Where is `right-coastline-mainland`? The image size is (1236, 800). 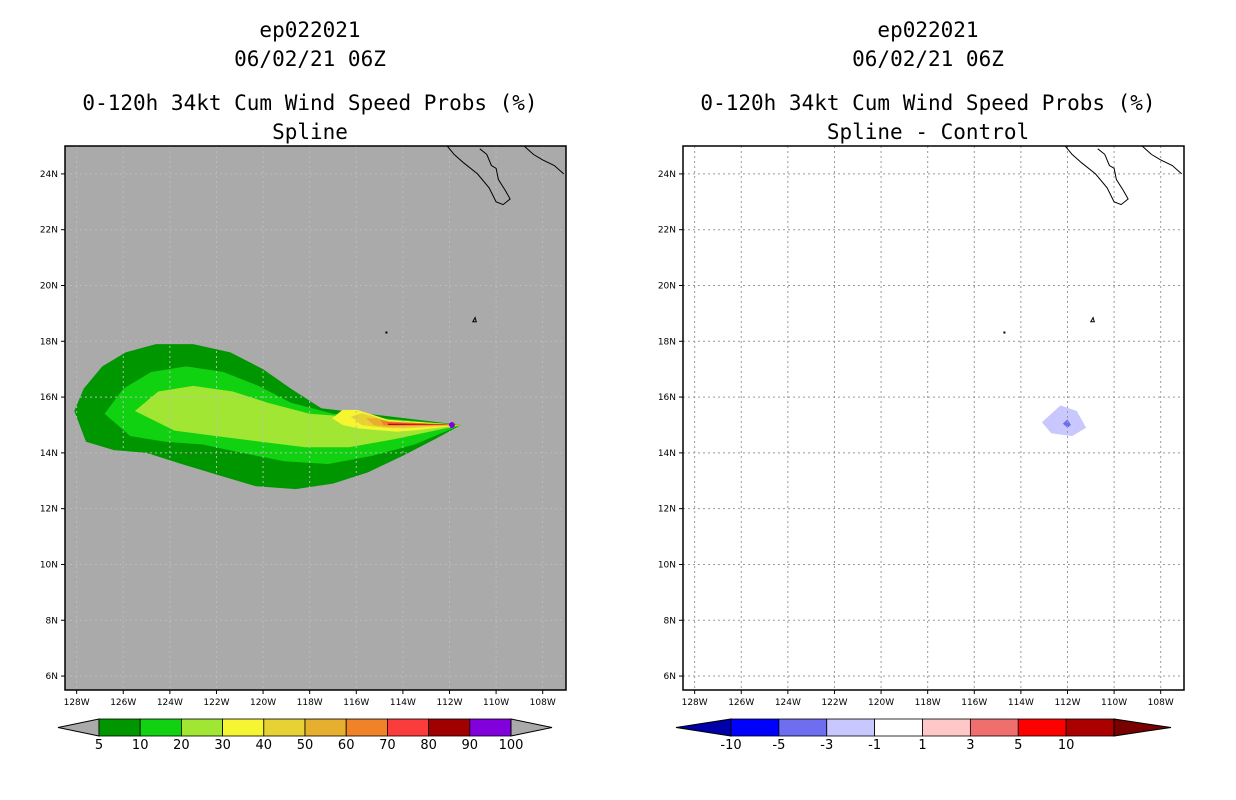 right-coastline-mainland is located at coordinates (1162, 160).